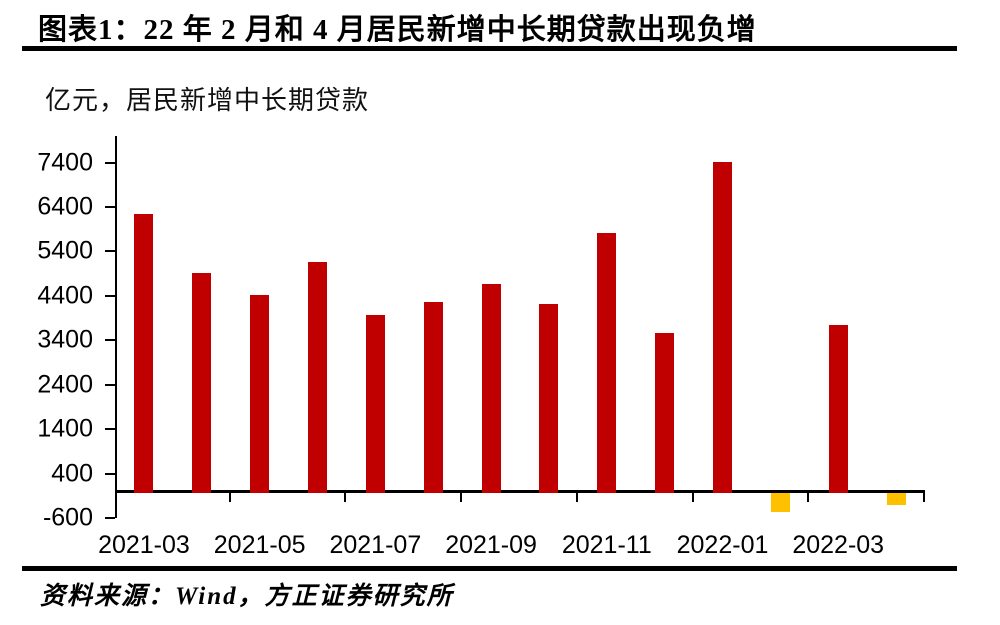  Describe the element at coordinates (375, 545) in the screenshot. I see `x-tick-label: 2021-07` at that location.